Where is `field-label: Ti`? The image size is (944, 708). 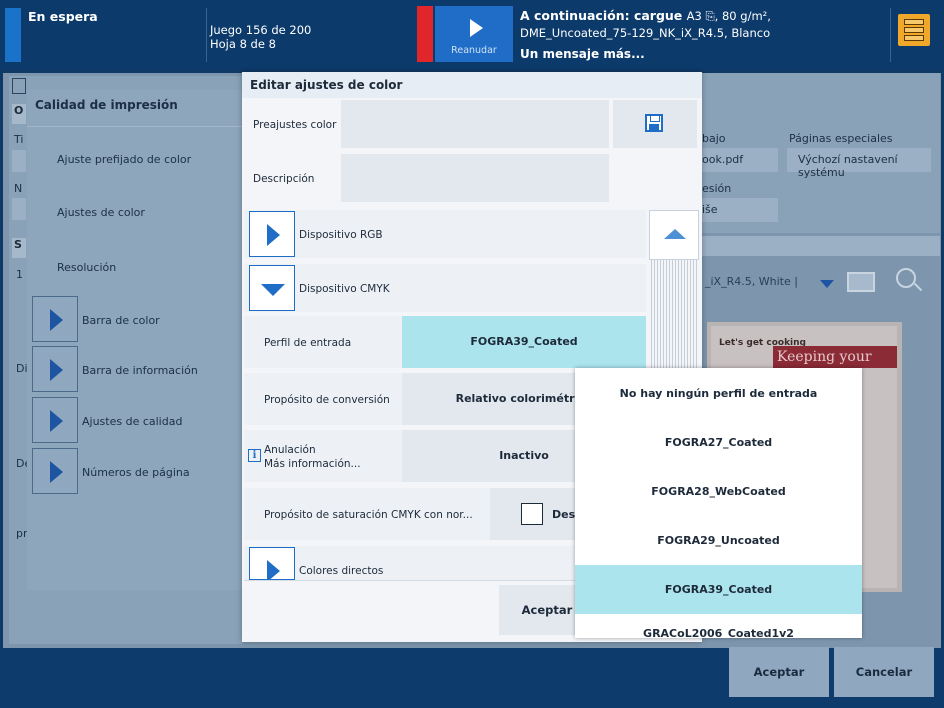 field-label: Ti is located at coordinates (19, 139).